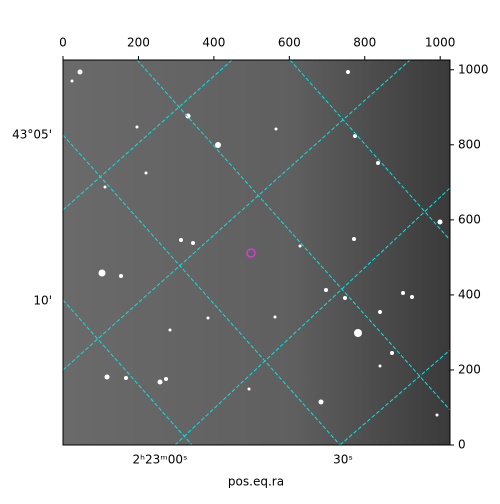  Describe the element at coordinates (42, 301) in the screenshot. I see `dec-tick-label: 10'` at that location.